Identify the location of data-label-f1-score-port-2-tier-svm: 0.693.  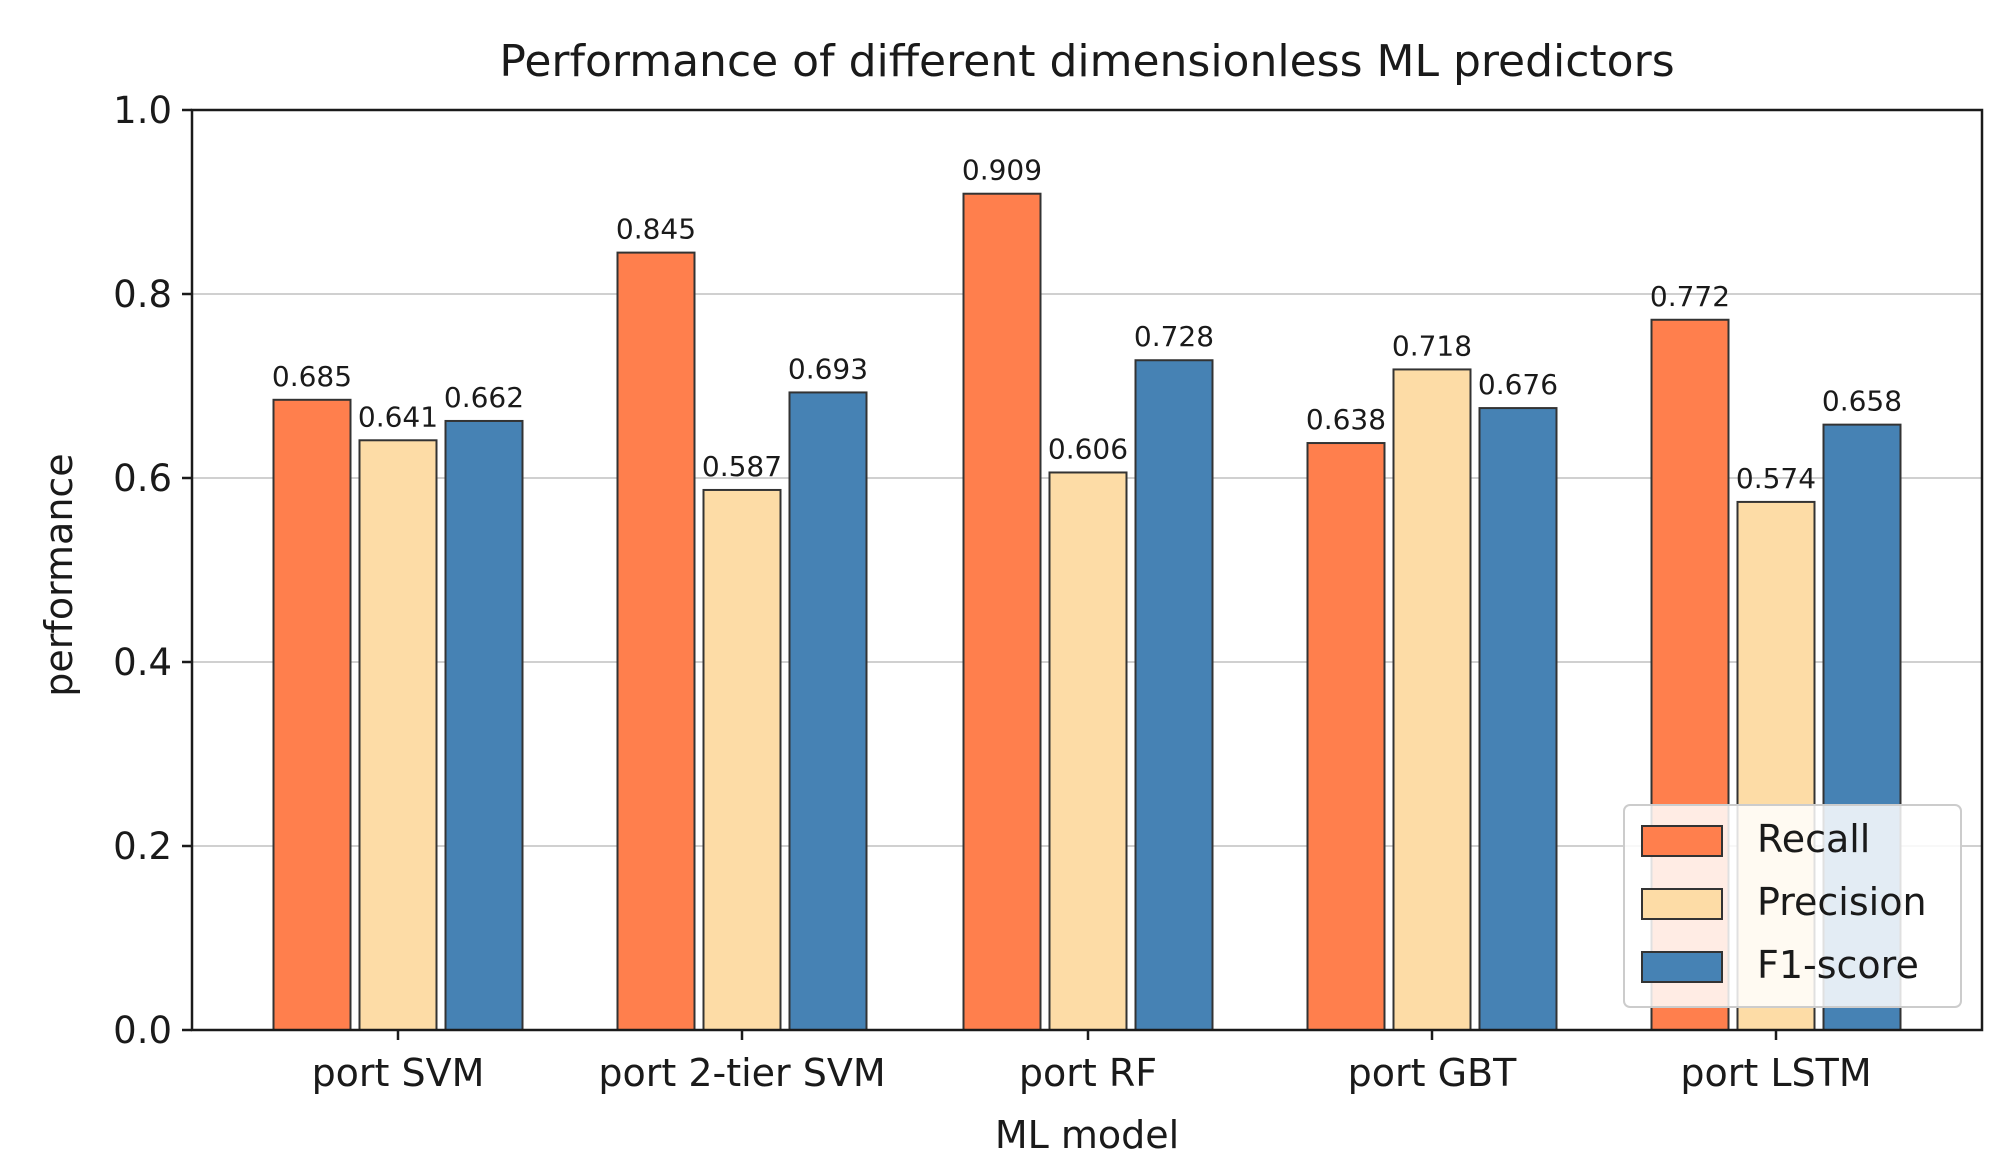
(828, 368).